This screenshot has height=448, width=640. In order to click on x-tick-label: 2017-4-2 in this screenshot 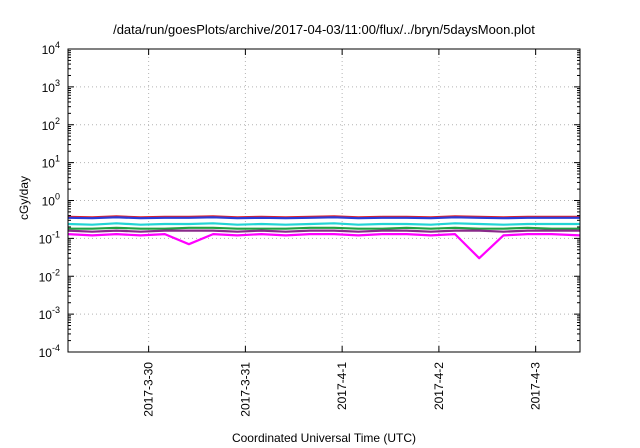, I will do `click(439, 386)`.